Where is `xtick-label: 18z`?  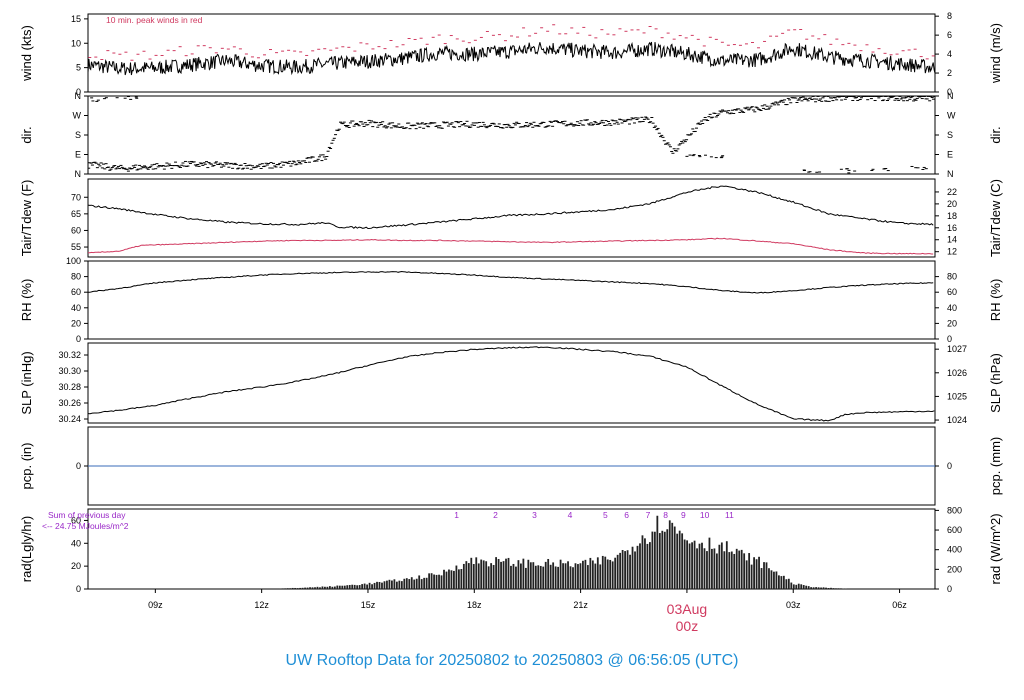
xtick-label: 18z is located at coordinates (474, 605).